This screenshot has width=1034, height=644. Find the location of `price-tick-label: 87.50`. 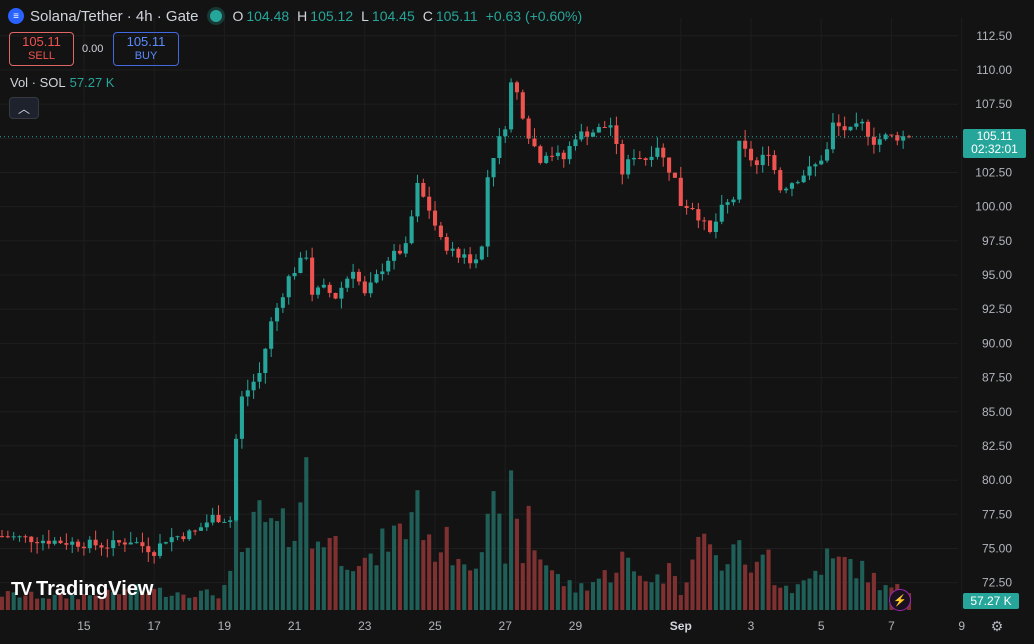

price-tick-label: 87.50 is located at coordinates (997, 378).